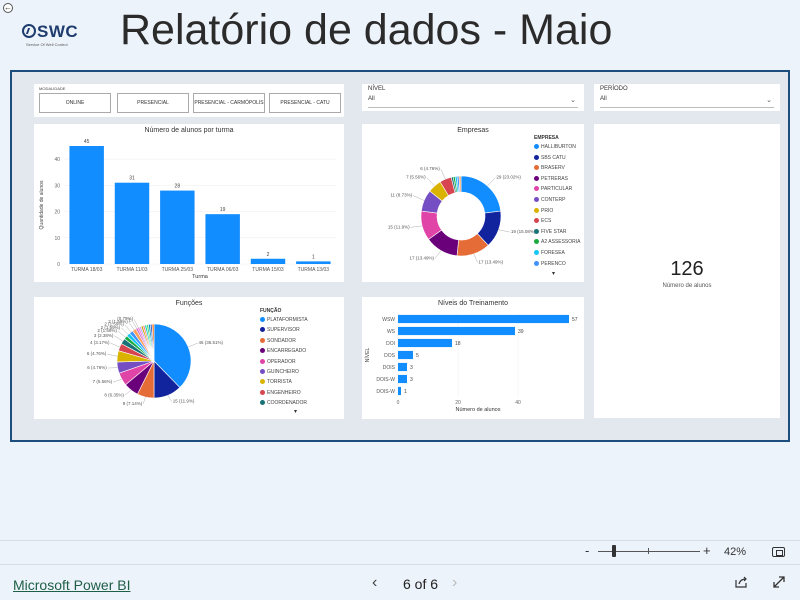  Describe the element at coordinates (543, 210) in the screenshot. I see `empresas-legend-item: PRIO` at that location.